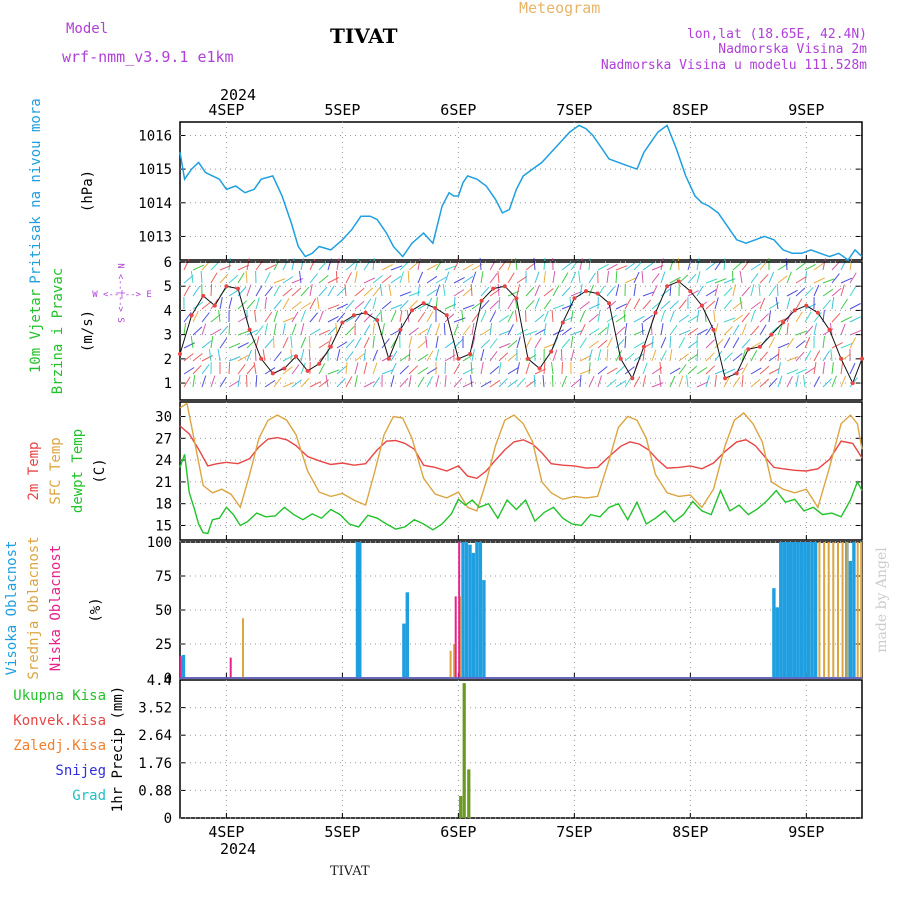  I want to click on top-date-label-3: 7SEP, so click(574, 110).